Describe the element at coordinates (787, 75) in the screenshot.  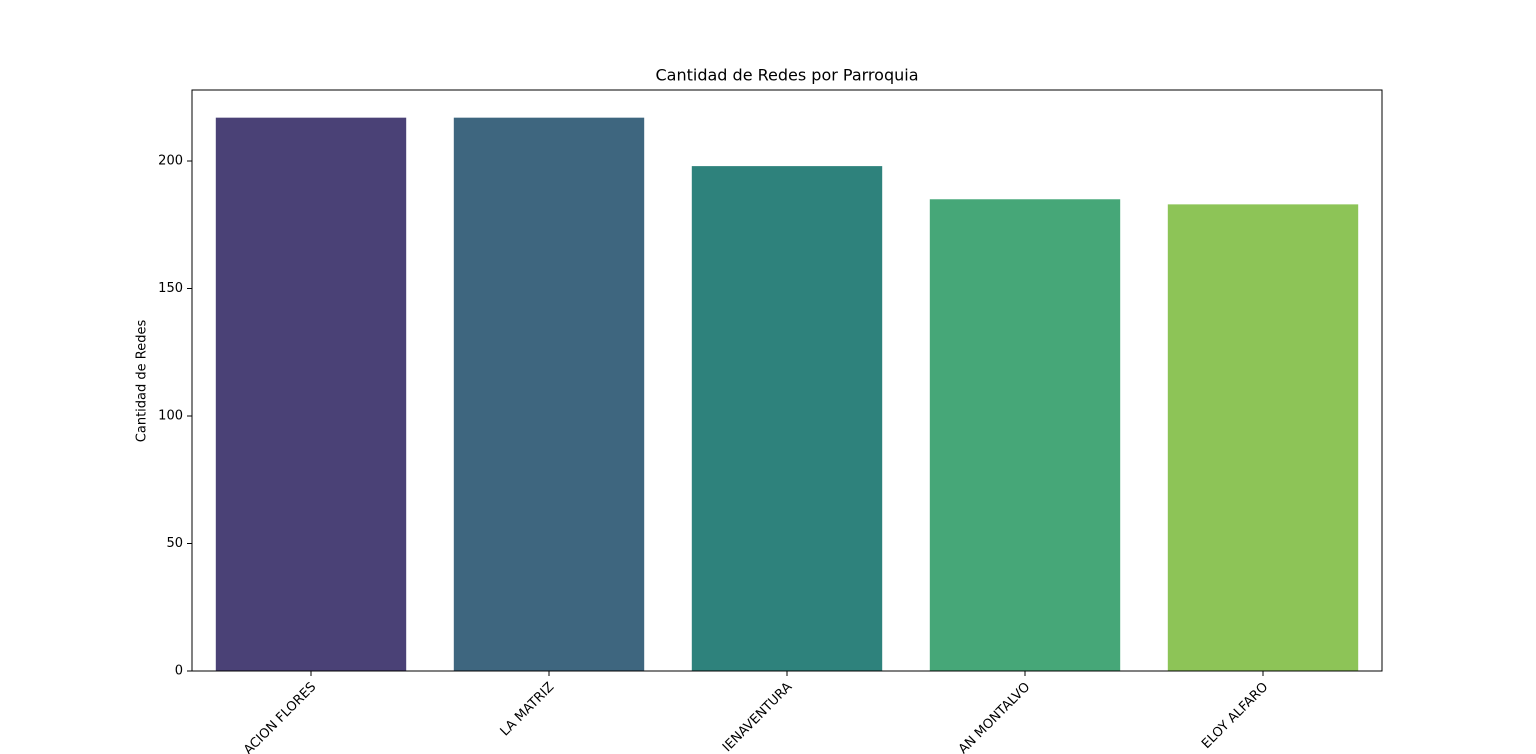
I see `chart-title: Cantidad de Redes por Parroquia` at that location.